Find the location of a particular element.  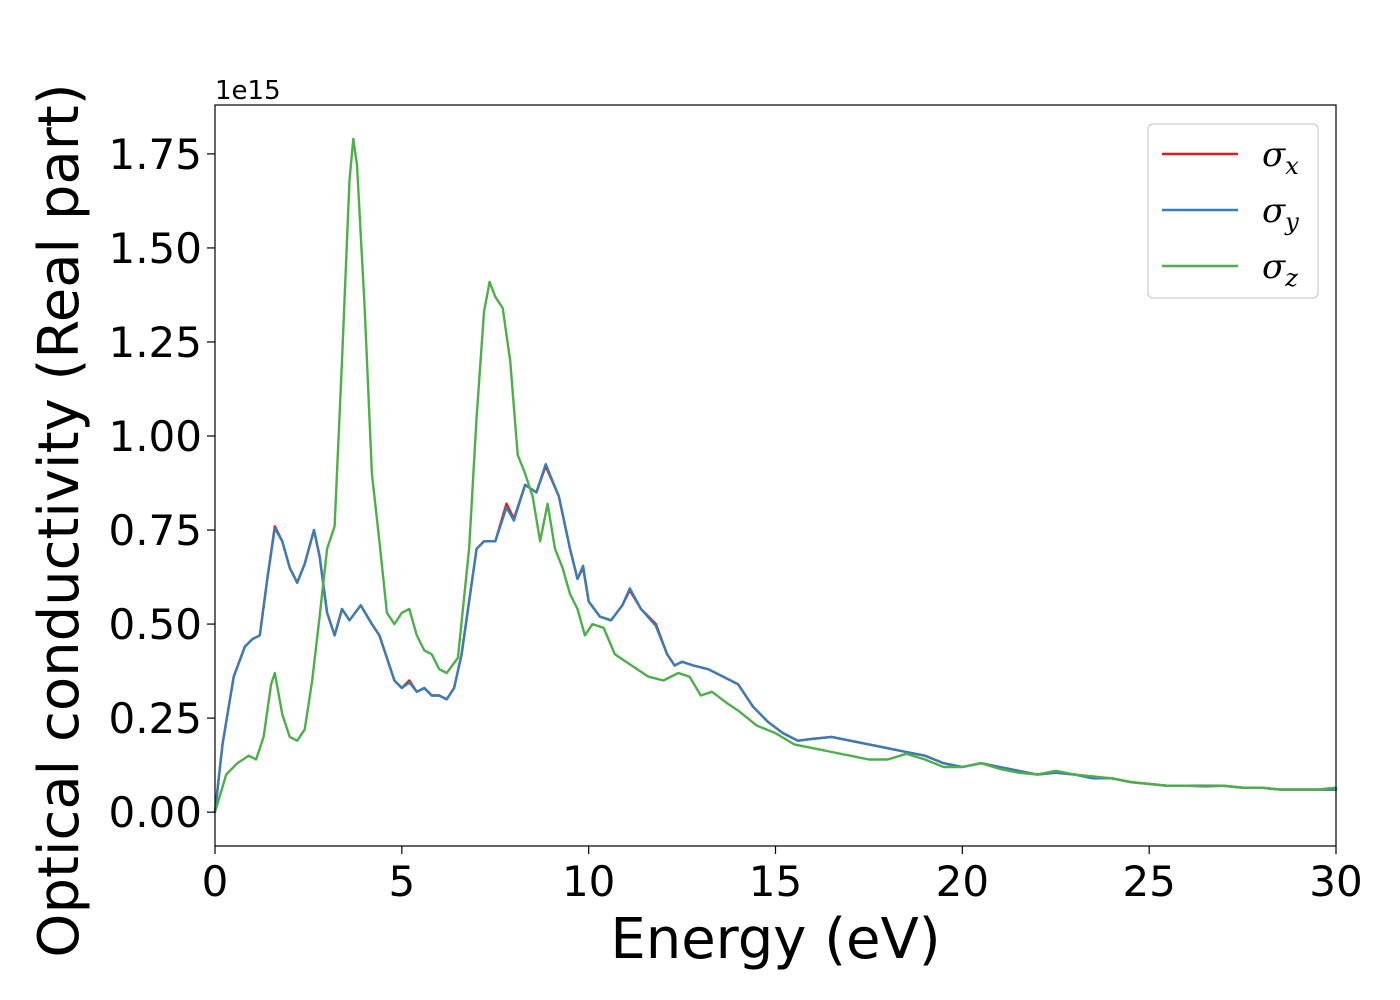

y-tick-label: 1.25 is located at coordinates (155, 342).